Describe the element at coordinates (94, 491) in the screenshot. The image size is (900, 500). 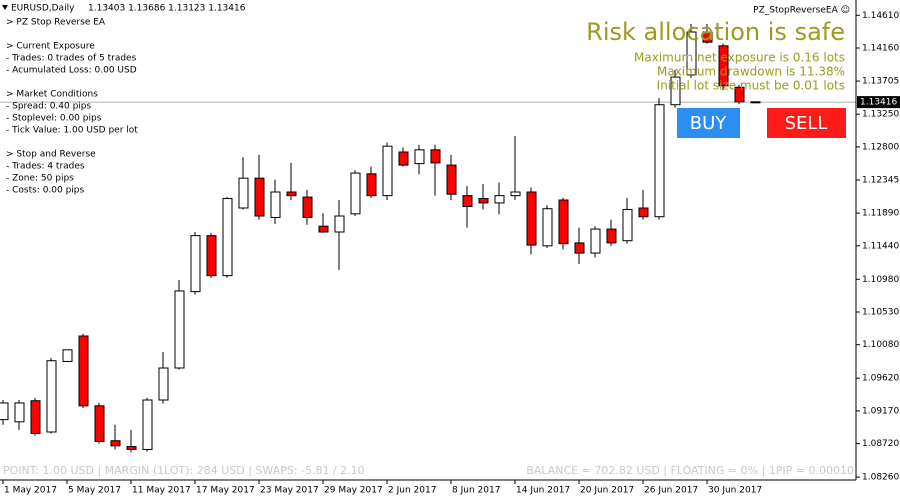
I see `x-tick-label: 5 May 2017` at that location.